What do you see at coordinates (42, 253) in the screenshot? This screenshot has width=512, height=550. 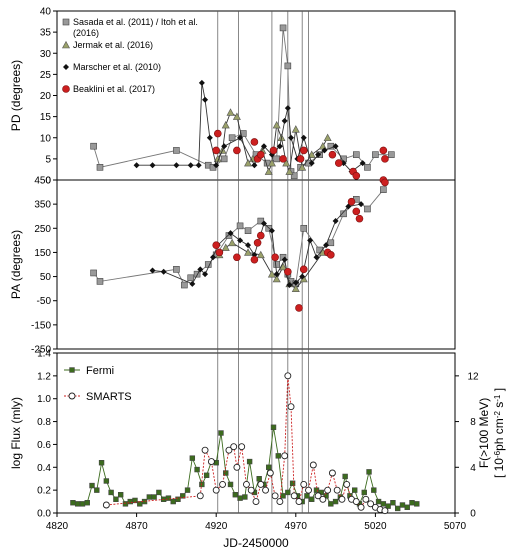 I see `y-tick-label: 150` at bounding box center [42, 253].